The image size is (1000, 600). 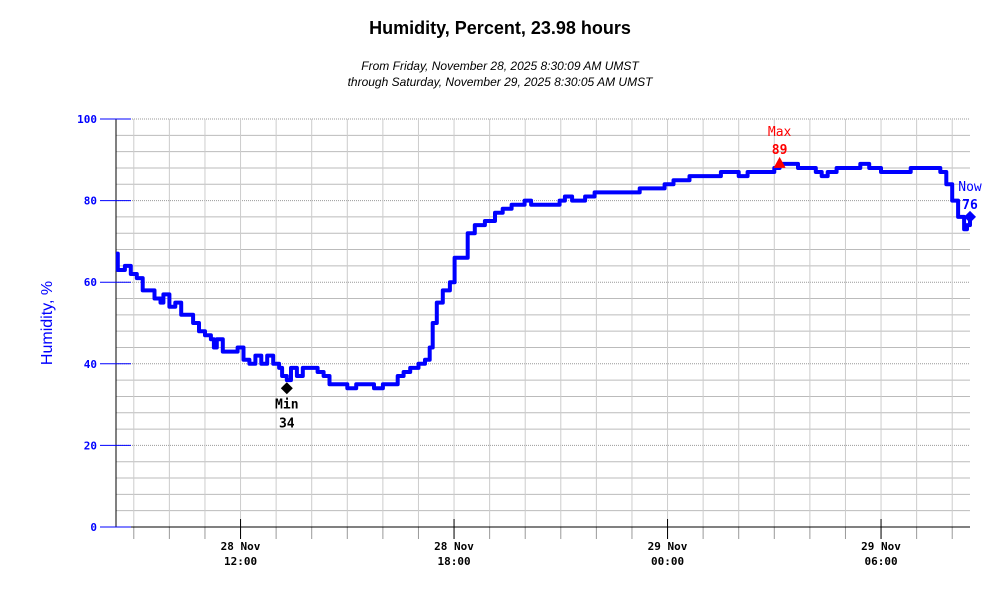 What do you see at coordinates (93, 527) in the screenshot?
I see `y-tick-label: 0` at bounding box center [93, 527].